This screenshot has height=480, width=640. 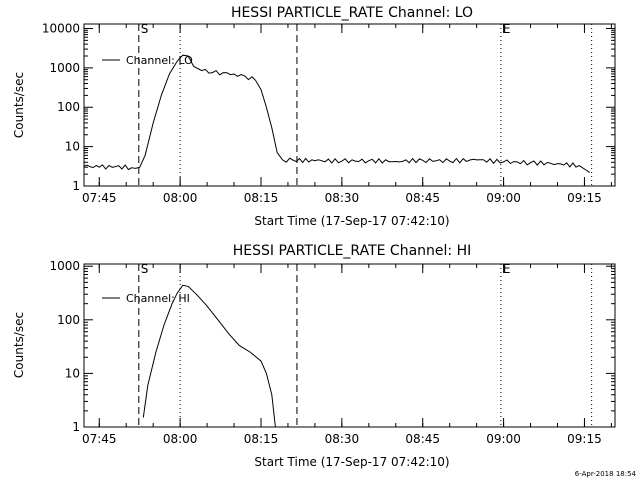 I want to click on chart-title: HESSI PARTICLE_RATE Channel: HI, so click(x=352, y=251).